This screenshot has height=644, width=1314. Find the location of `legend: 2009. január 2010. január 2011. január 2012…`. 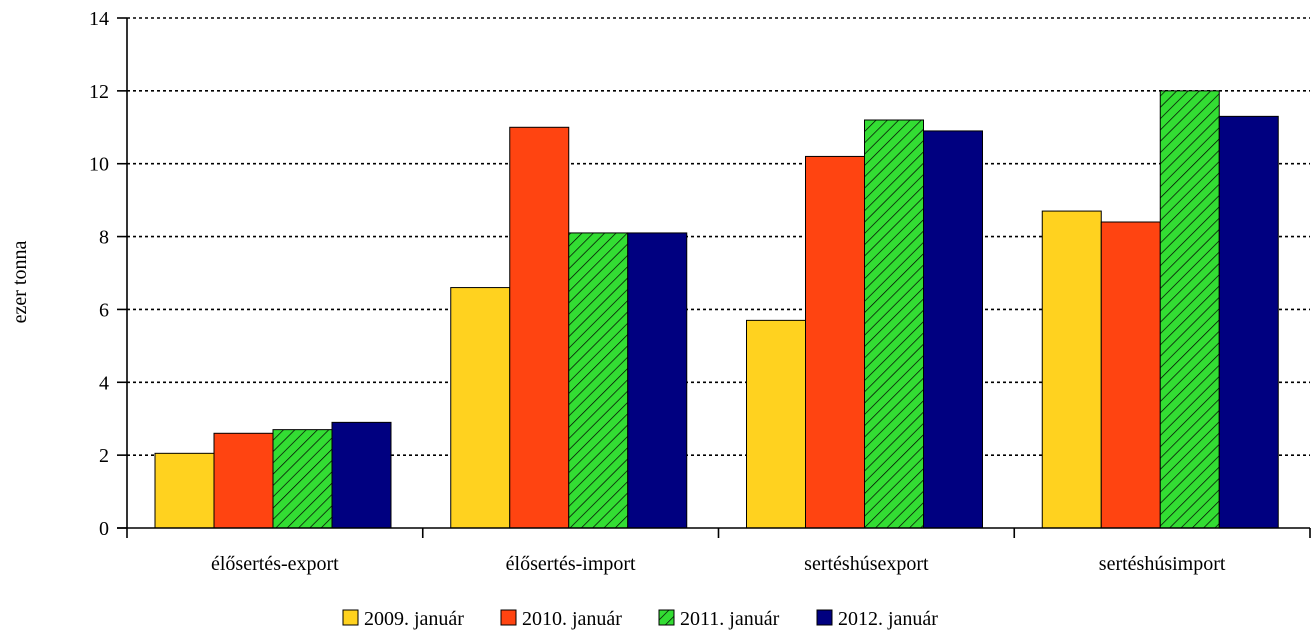

legend: 2009. január 2010. január 2011. január 2012… is located at coordinates (640, 619).